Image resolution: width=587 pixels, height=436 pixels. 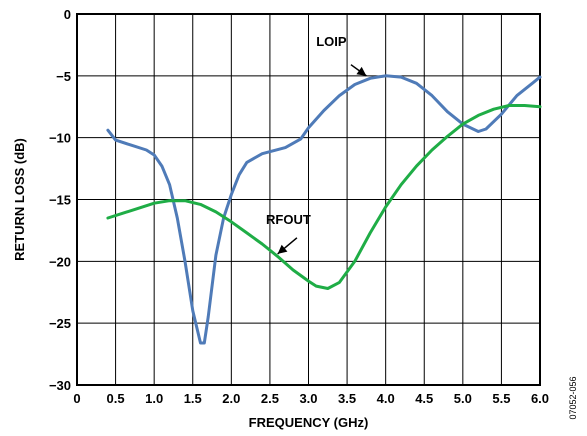 What do you see at coordinates (424, 398) in the screenshot?
I see `x-tick-label: 4.5` at bounding box center [424, 398].